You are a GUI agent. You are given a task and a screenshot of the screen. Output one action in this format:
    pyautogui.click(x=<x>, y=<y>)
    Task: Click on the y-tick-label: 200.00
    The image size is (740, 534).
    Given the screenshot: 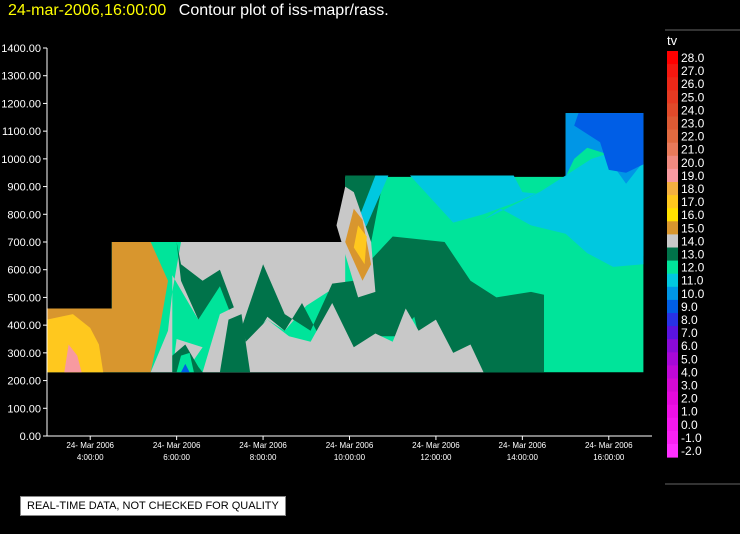 What is the action you would take?
    pyautogui.click(x=24, y=382)
    